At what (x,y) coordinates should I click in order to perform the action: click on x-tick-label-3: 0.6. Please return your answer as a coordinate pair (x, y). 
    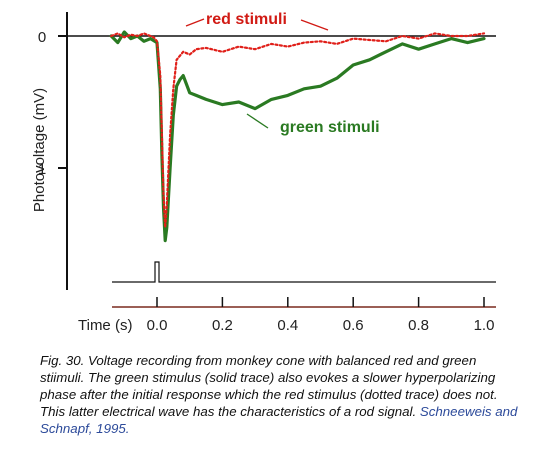
    Looking at the image, I should click on (353, 325).